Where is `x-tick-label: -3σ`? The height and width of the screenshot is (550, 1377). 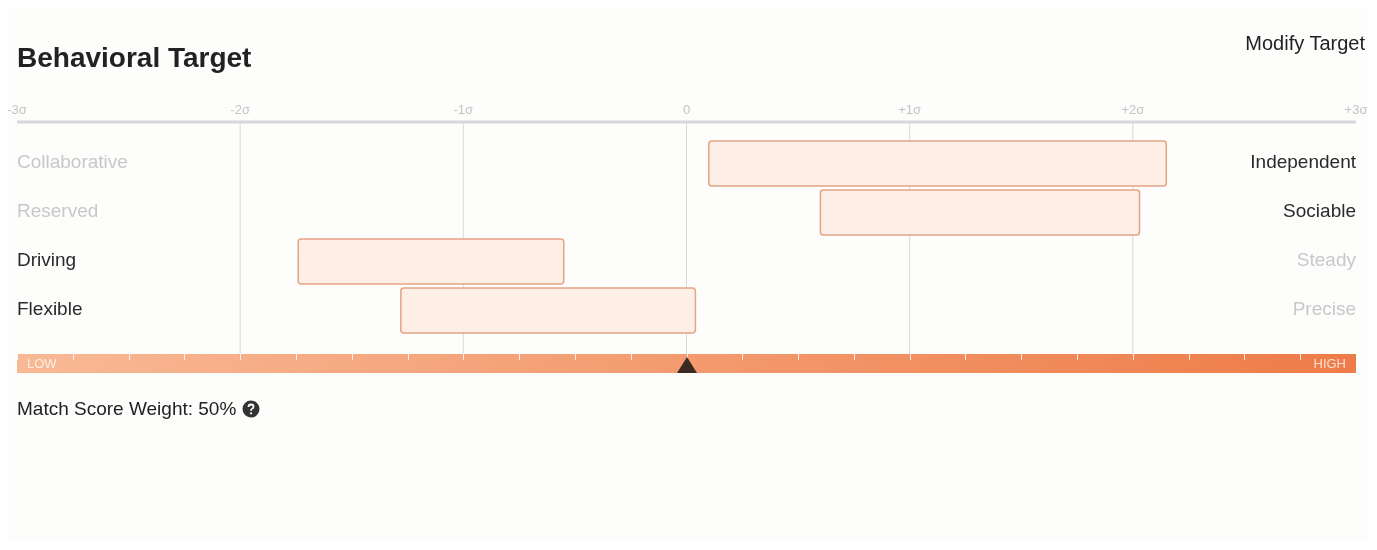 x-tick-label: -3σ is located at coordinates (17, 109).